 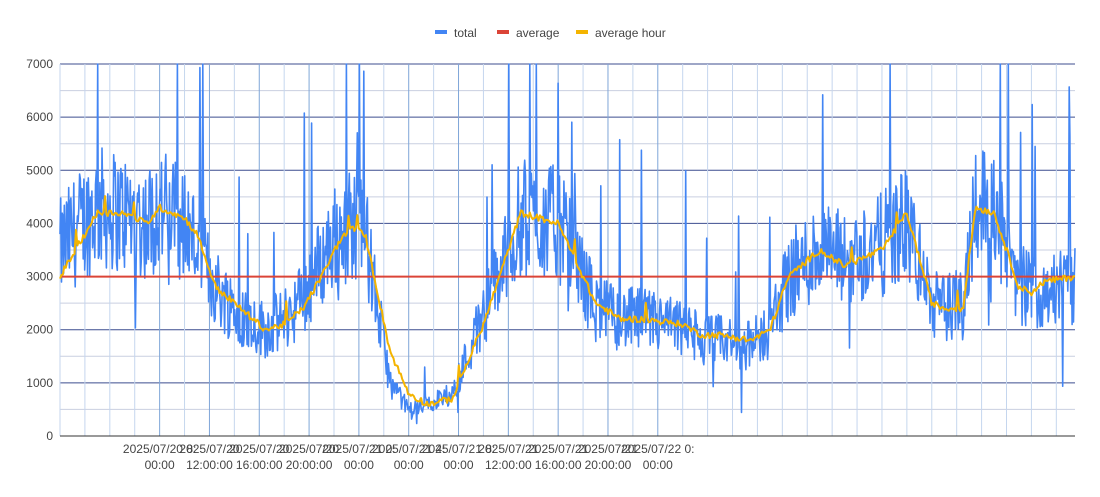 I want to click on x-tick-label: 2025/07/21 8:, so click(x=458, y=449).